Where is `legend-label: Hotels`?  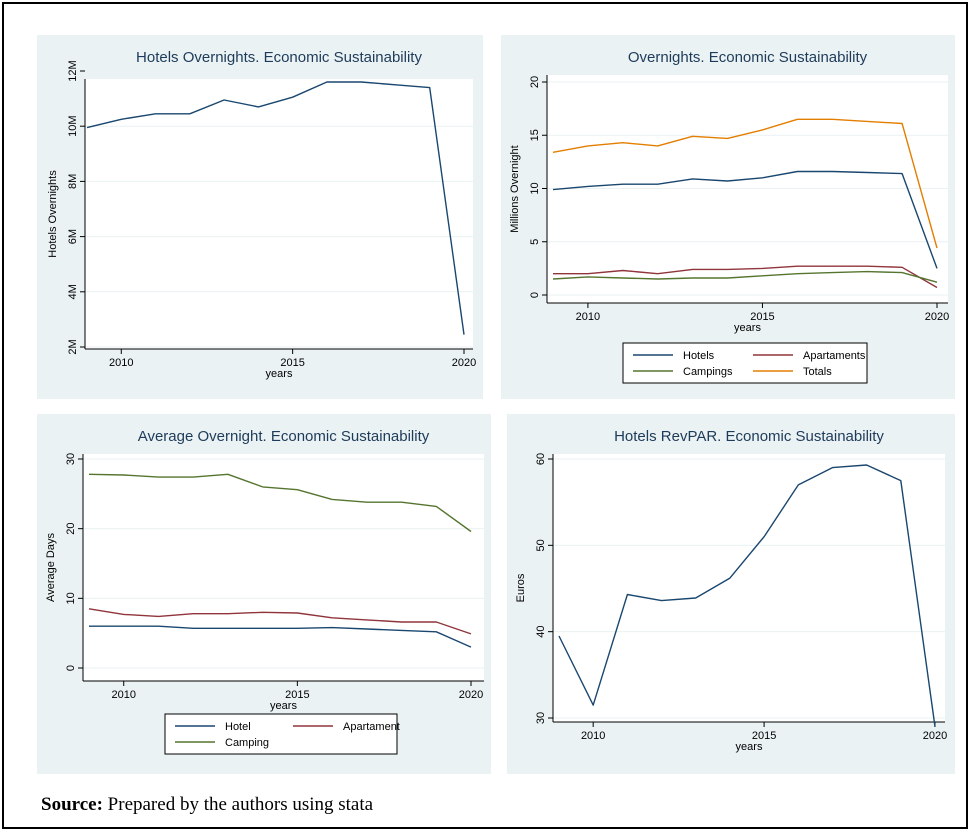
legend-label: Hotels is located at coordinates (699, 356).